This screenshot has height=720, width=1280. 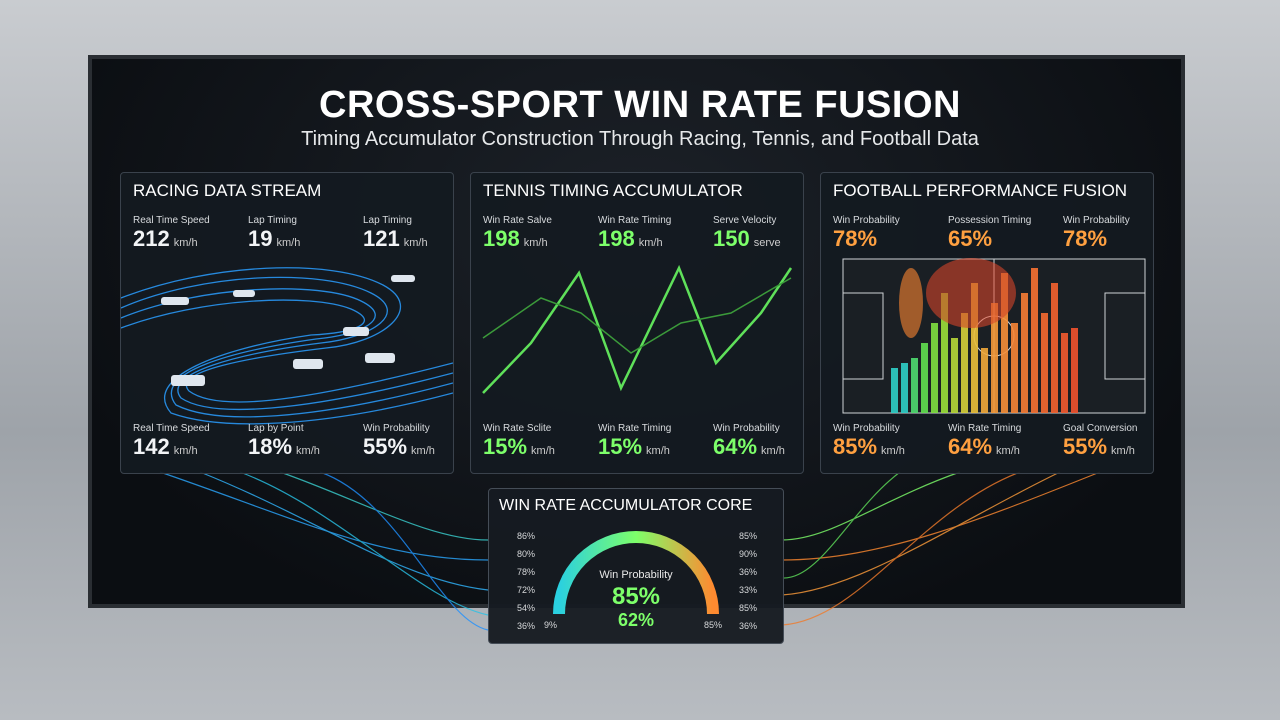 What do you see at coordinates (626, 505) in the screenshot?
I see `core-title: WIN RATE ACCUMULATOR CORE` at bounding box center [626, 505].